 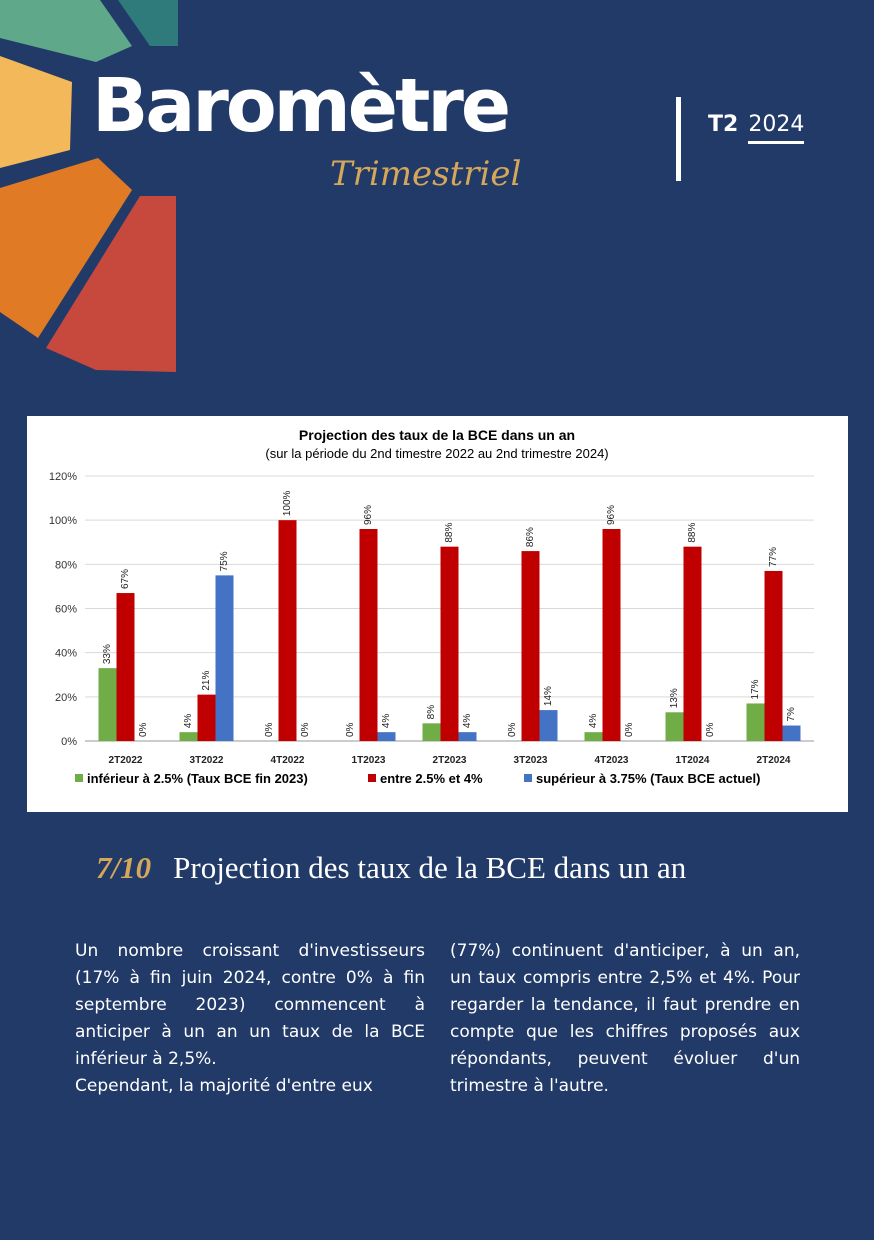 What do you see at coordinates (111, 284) in the screenshot?
I see `deco-segment-red` at bounding box center [111, 284].